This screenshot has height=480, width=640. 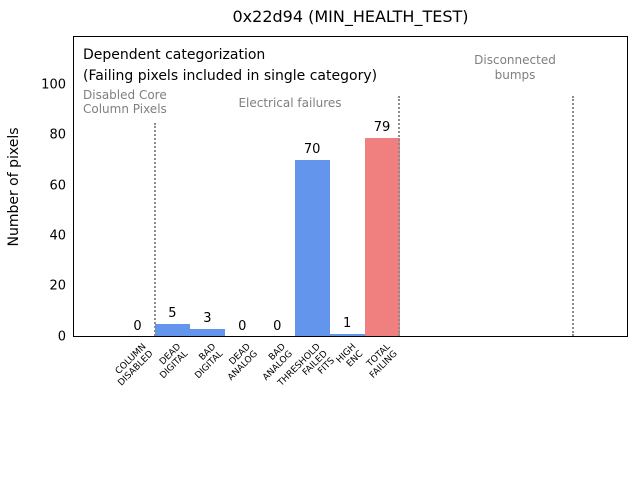 What do you see at coordinates (347, 323) in the screenshot?
I see `bar-value-label: 1` at bounding box center [347, 323].